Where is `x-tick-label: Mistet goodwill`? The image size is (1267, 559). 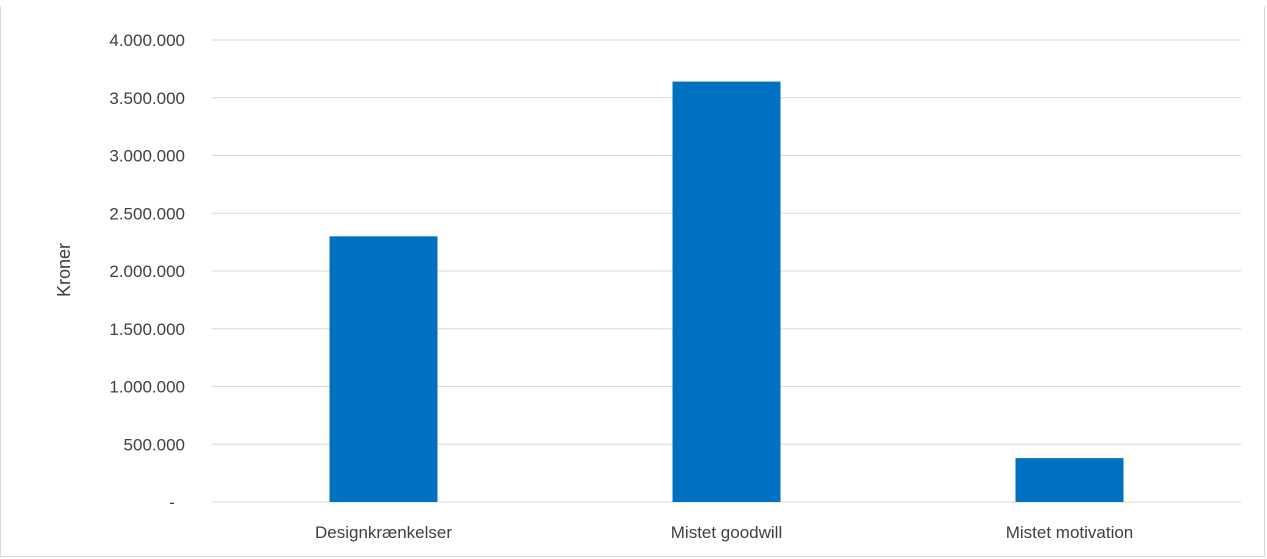 x-tick-label: Mistet goodwill is located at coordinates (727, 532).